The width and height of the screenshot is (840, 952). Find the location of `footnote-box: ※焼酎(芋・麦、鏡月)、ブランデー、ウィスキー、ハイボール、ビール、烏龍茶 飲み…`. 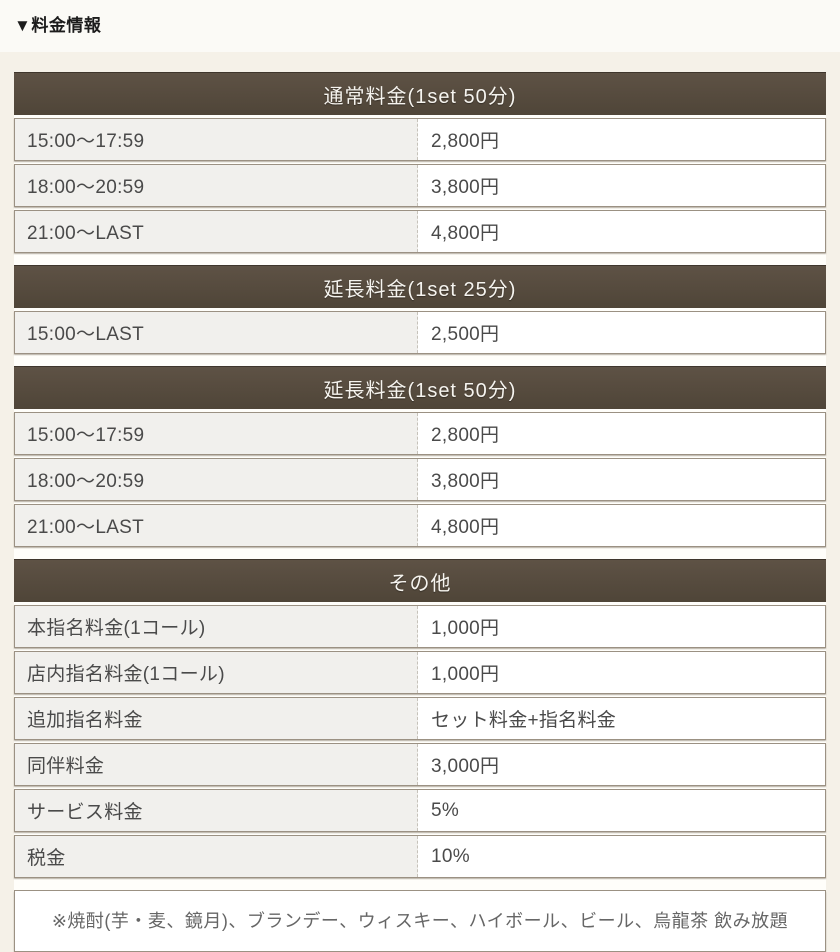

footnote-box: ※焼酎(芋・麦、鏡月)、ブランデー、ウィスキー、ハイボール、ビール、烏龍茶 飲み… is located at coordinates (420, 921).